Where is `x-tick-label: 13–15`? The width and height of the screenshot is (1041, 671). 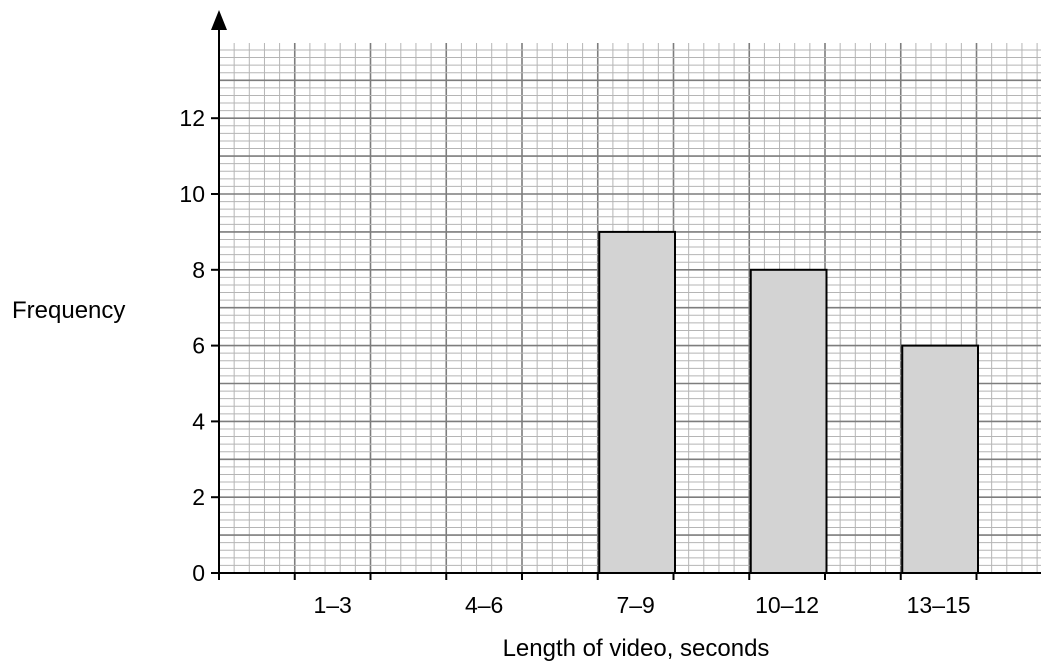 x-tick-label: 13–15 is located at coordinates (939, 605).